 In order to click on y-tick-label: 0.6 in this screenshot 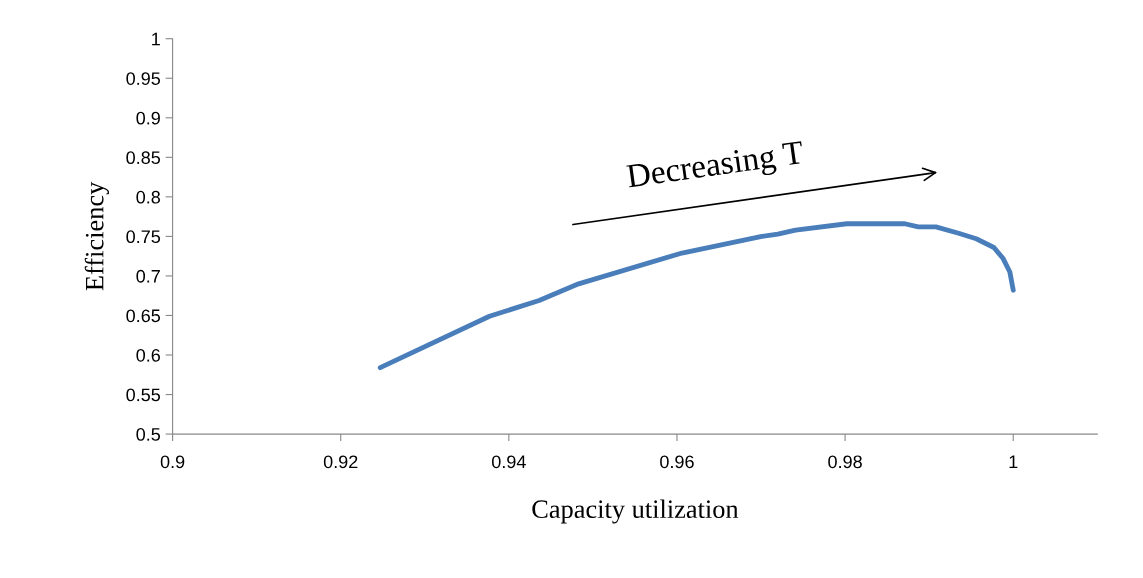, I will do `click(148, 355)`.